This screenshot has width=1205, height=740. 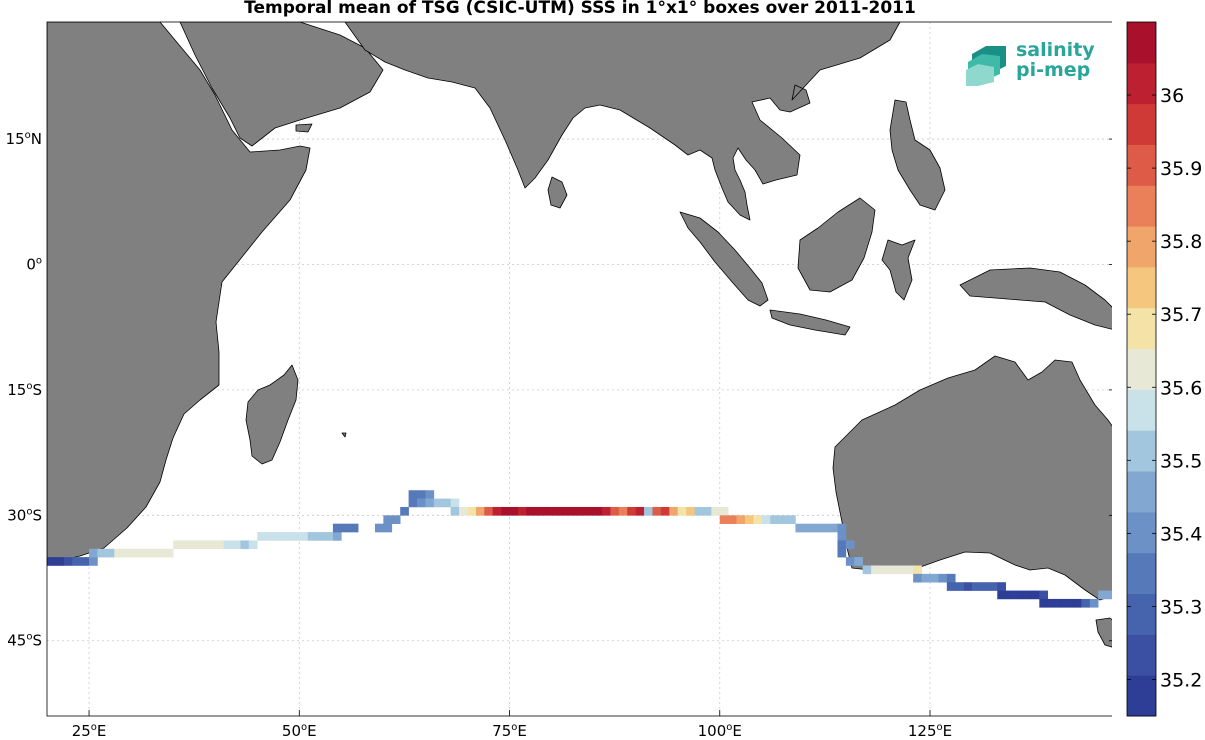 What do you see at coordinates (509, 731) in the screenshot?
I see `lon-tick-label: 75oE` at bounding box center [509, 731].